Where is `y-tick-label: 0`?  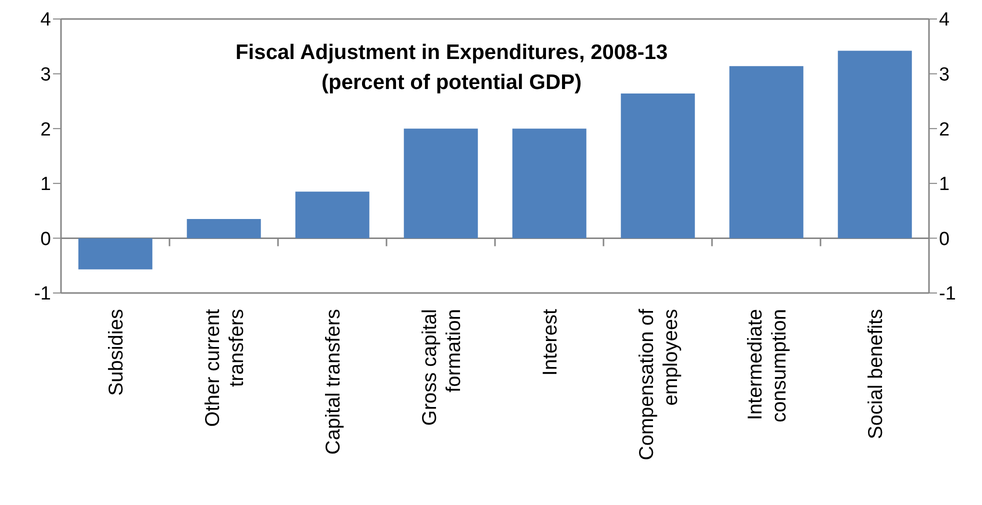 y-tick-label: 0 is located at coordinates (45, 239).